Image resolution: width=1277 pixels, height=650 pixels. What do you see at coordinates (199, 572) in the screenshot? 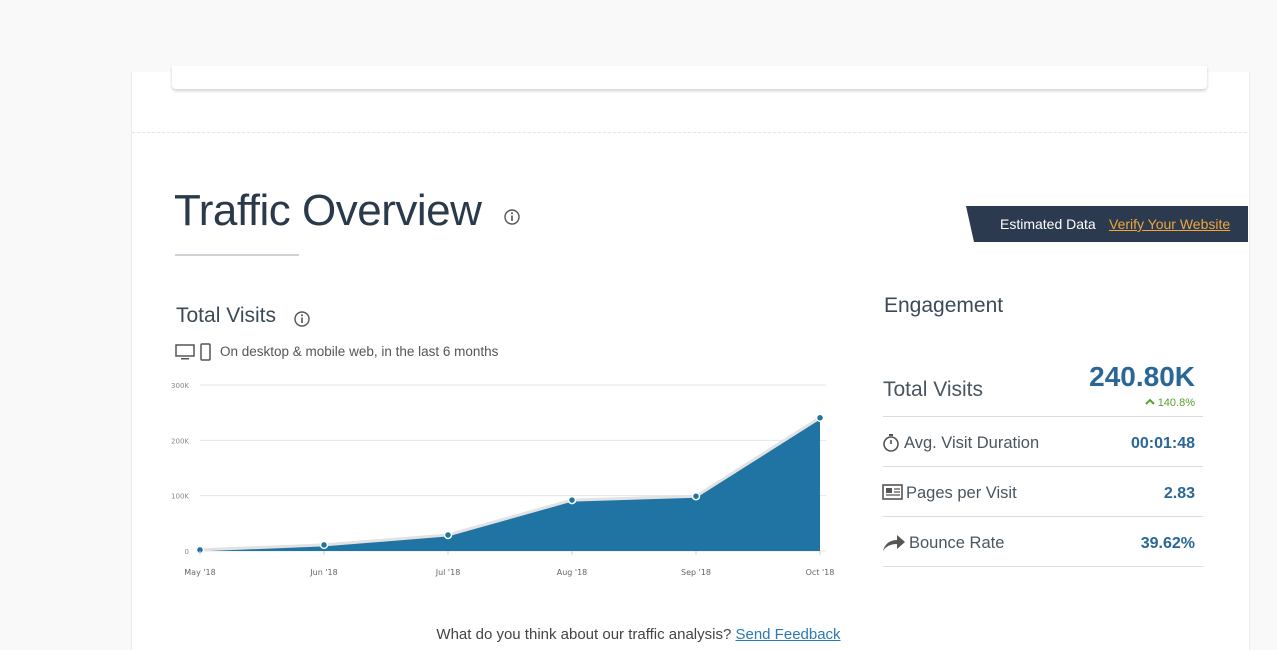
I see `x-tick-label: May '18` at bounding box center [199, 572].